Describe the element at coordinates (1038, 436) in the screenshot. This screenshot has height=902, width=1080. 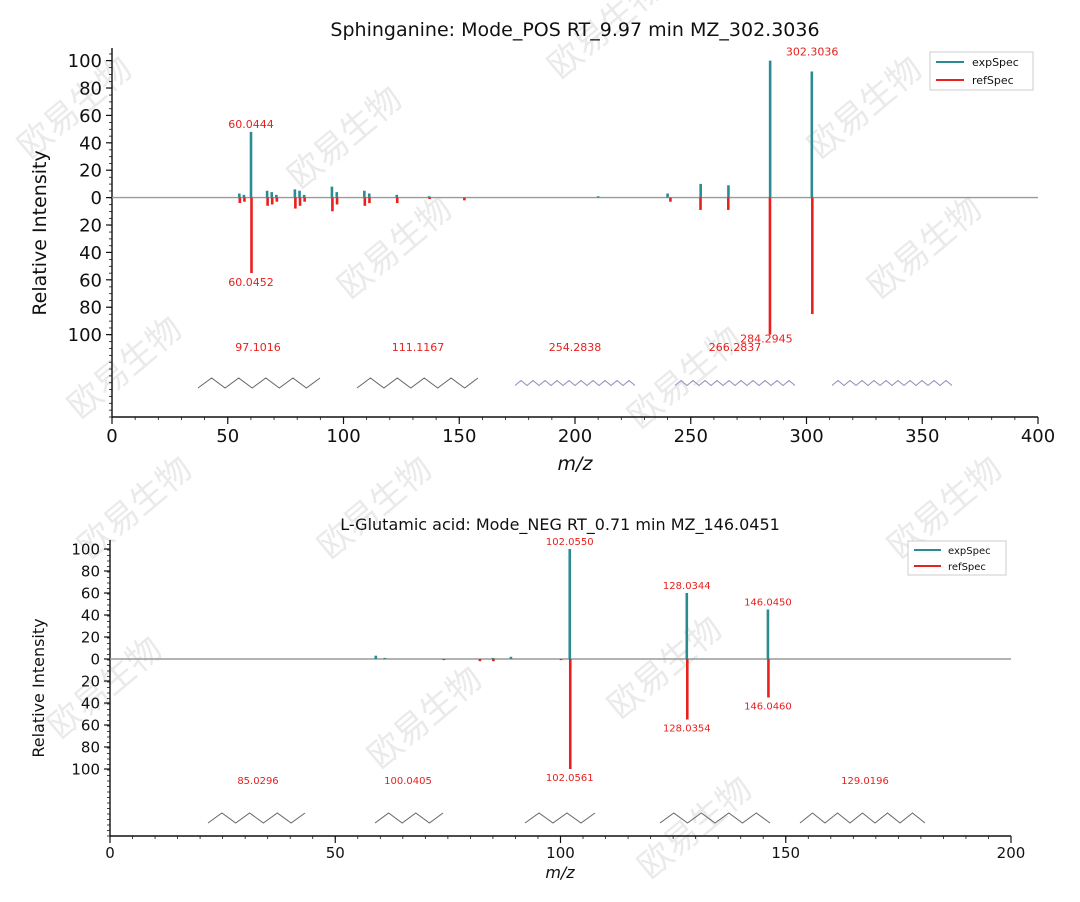
I see `x-tick-label: 400` at that location.